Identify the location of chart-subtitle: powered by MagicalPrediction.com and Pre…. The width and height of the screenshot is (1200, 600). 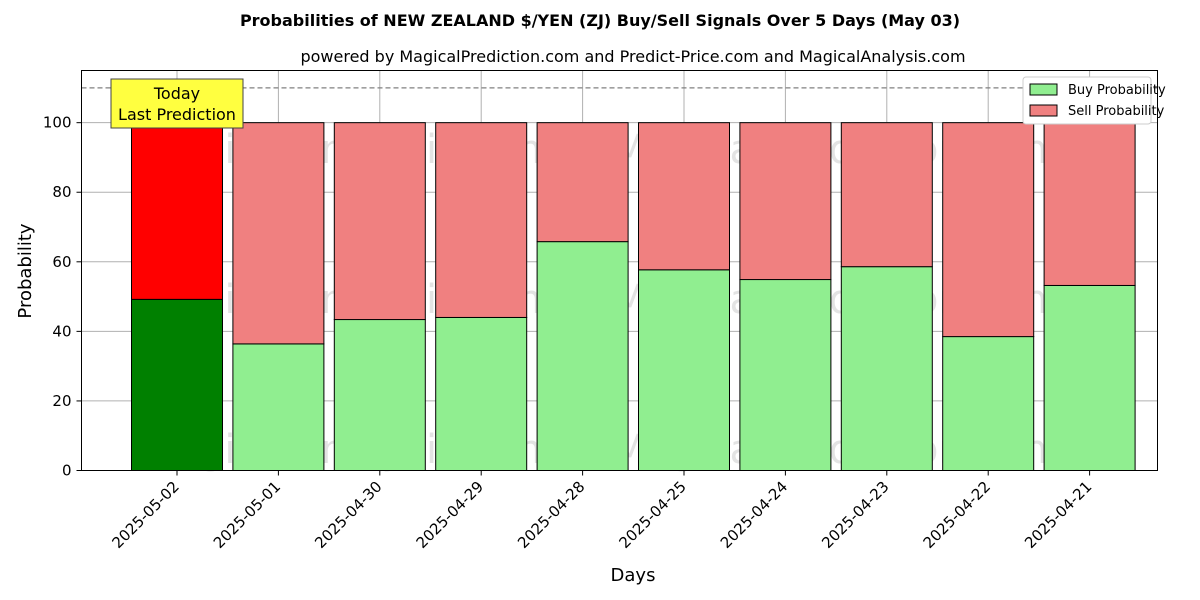
(632, 56).